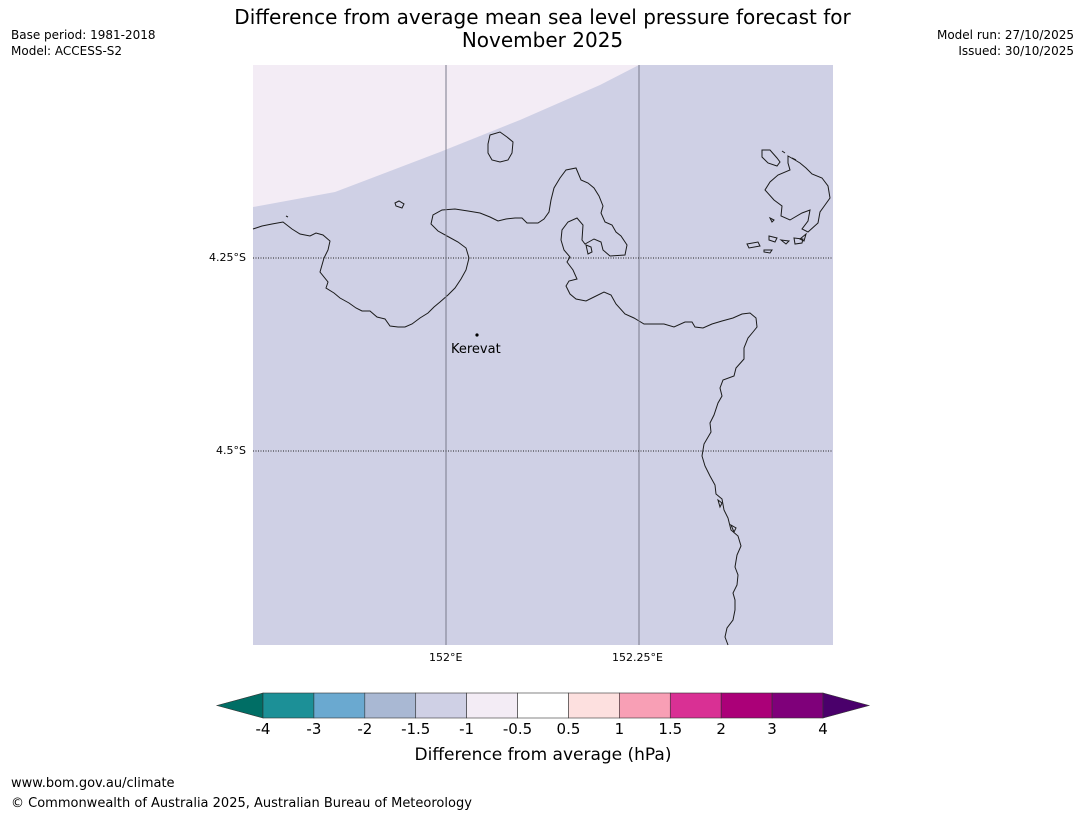  I want to click on colorbar-tick-label: -2, so click(365, 729).